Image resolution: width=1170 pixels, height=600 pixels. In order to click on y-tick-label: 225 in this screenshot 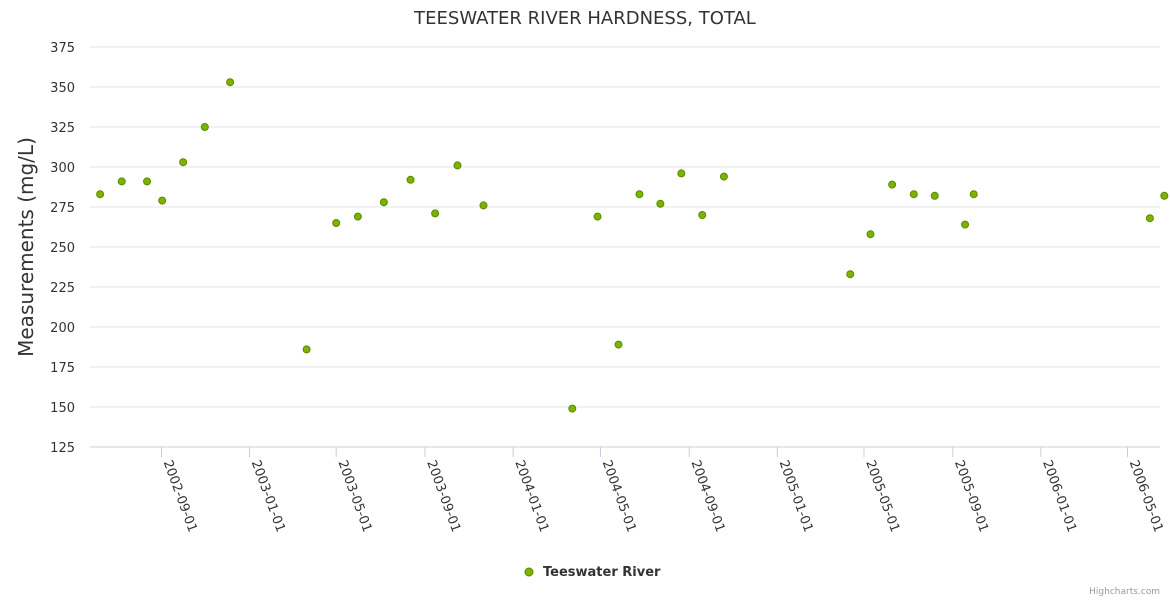, I will do `click(62, 288)`.